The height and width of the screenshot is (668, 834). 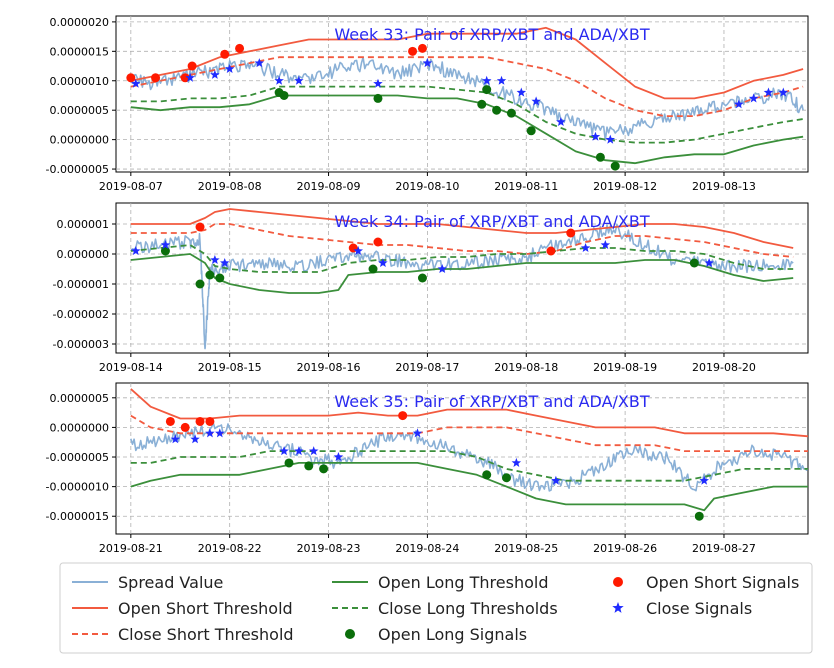 What do you see at coordinates (491, 221) in the screenshot?
I see `panel-title: Week 34: Pair of XRP/XBT and ADA/XBT` at bounding box center [491, 221].